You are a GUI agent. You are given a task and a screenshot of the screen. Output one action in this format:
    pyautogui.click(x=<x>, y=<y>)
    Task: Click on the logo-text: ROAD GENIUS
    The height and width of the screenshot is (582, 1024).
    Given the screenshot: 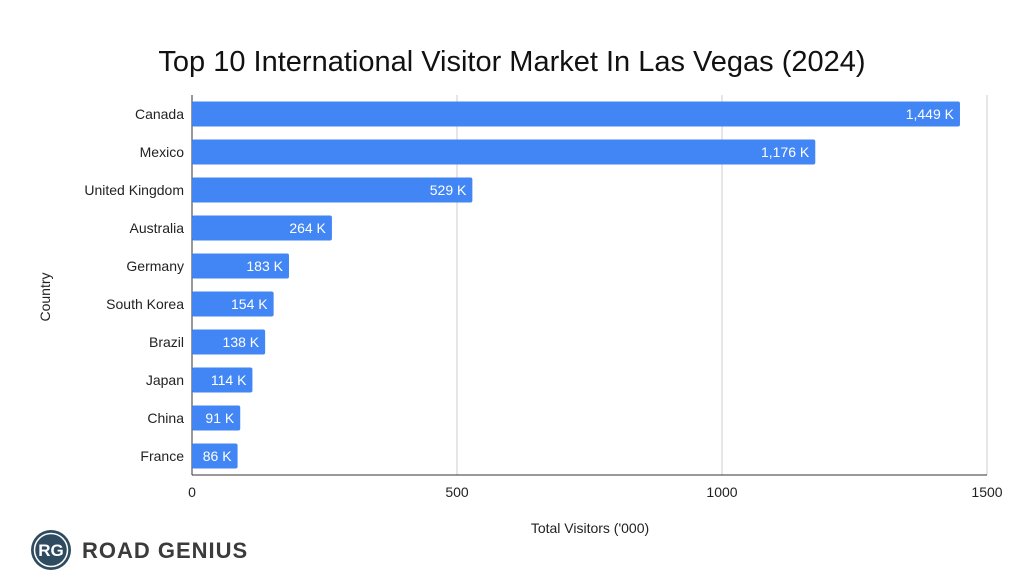 What is the action you would take?
    pyautogui.click(x=165, y=550)
    